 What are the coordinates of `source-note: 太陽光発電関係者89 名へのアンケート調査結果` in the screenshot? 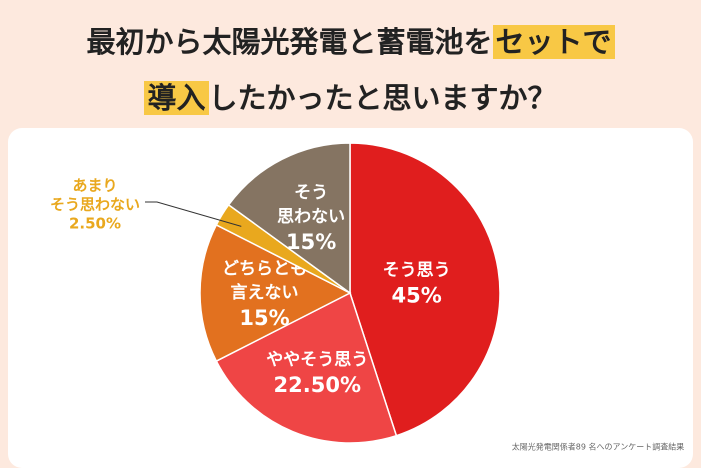 It's located at (598, 447).